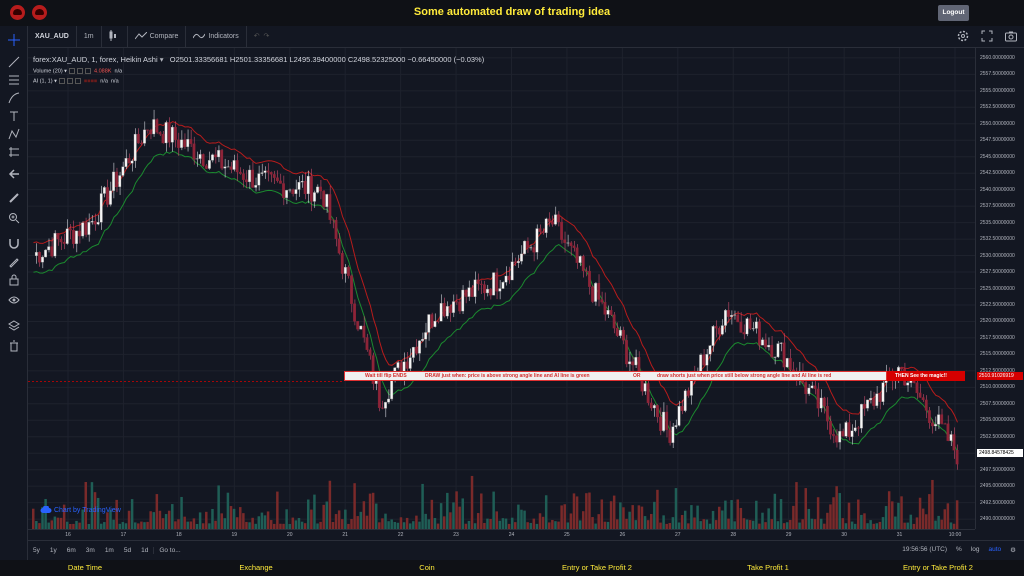  Describe the element at coordinates (53, 550) in the screenshot. I see `range-1y: 1y` at that location.